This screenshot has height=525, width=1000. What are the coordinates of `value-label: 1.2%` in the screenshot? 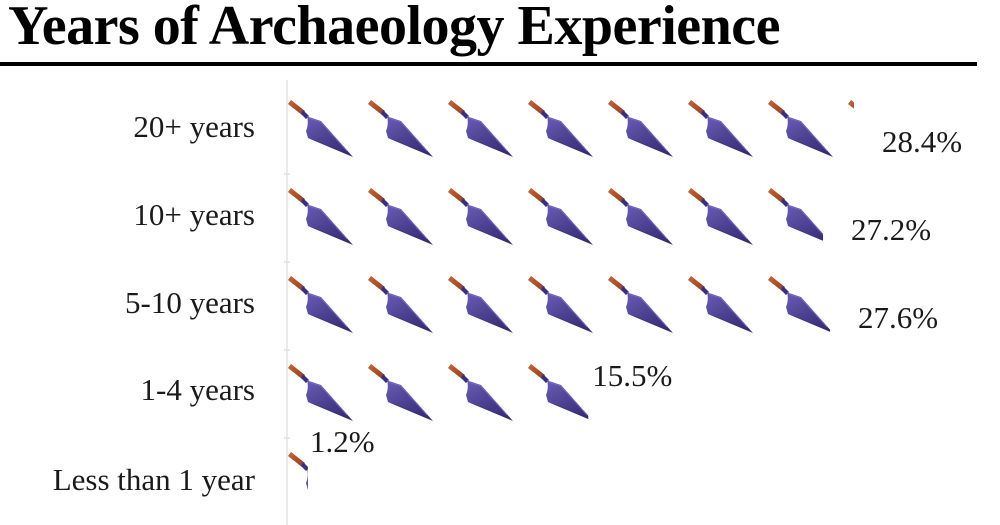 It's located at (342, 441).